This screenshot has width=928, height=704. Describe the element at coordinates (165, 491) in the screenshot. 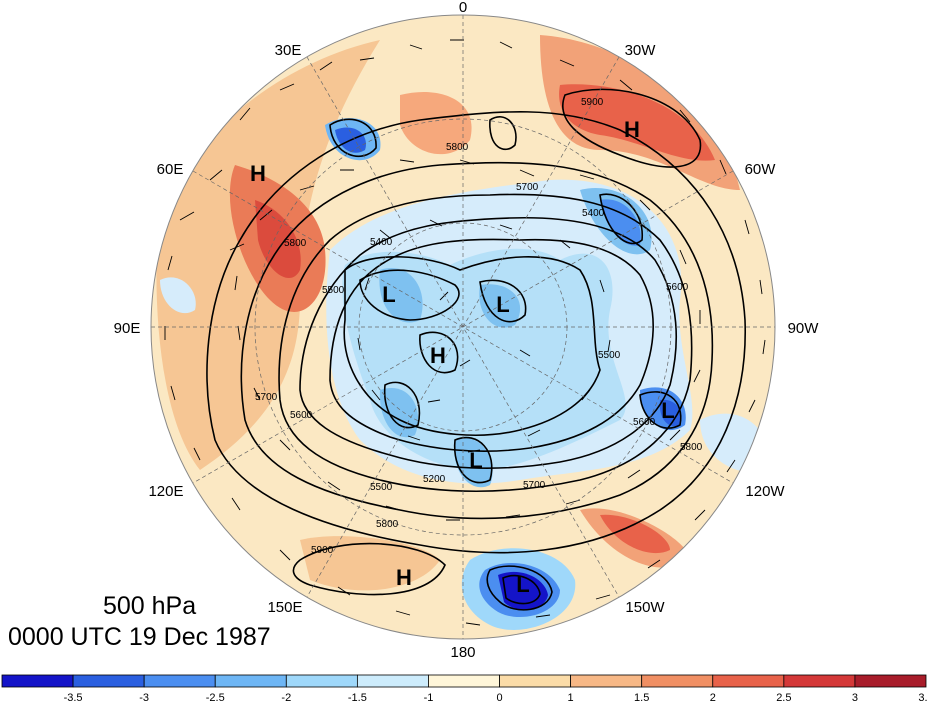

I see `lon-label-120e: 120E` at that location.